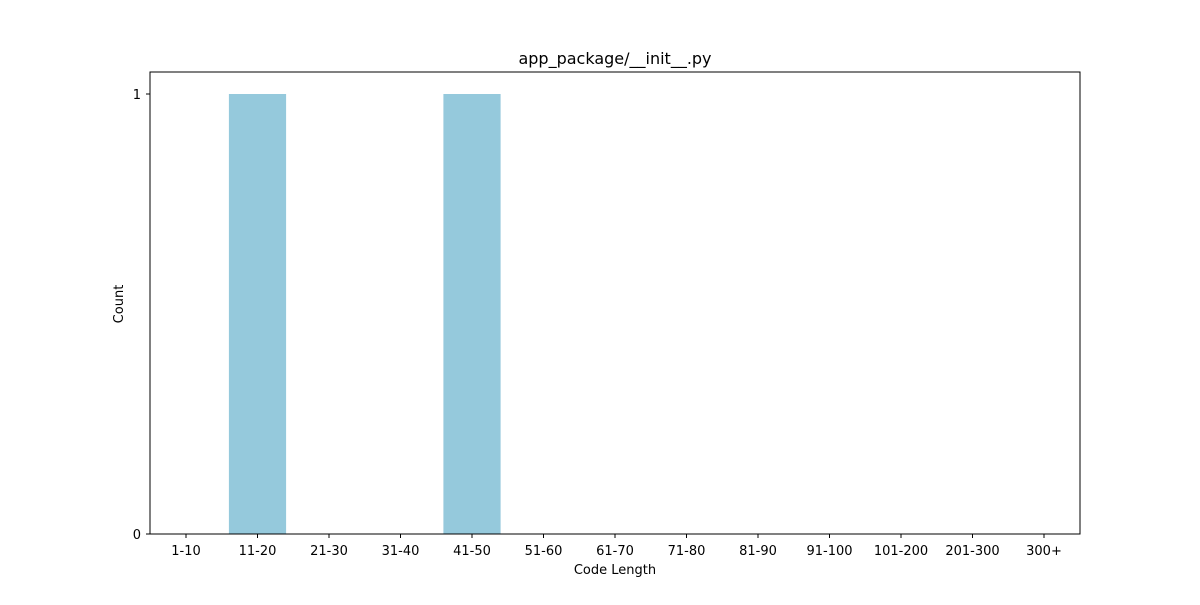  I want to click on y-tick-label: 0, so click(137, 535).